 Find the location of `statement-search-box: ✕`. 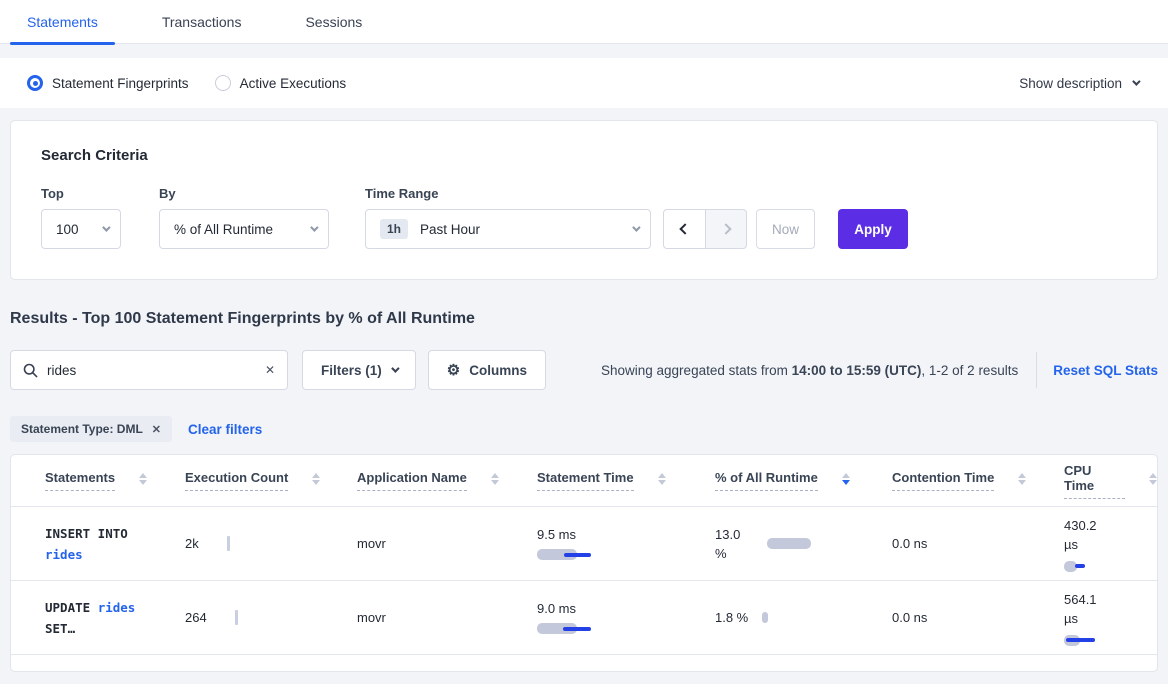

statement-search-box: ✕ is located at coordinates (149, 370).